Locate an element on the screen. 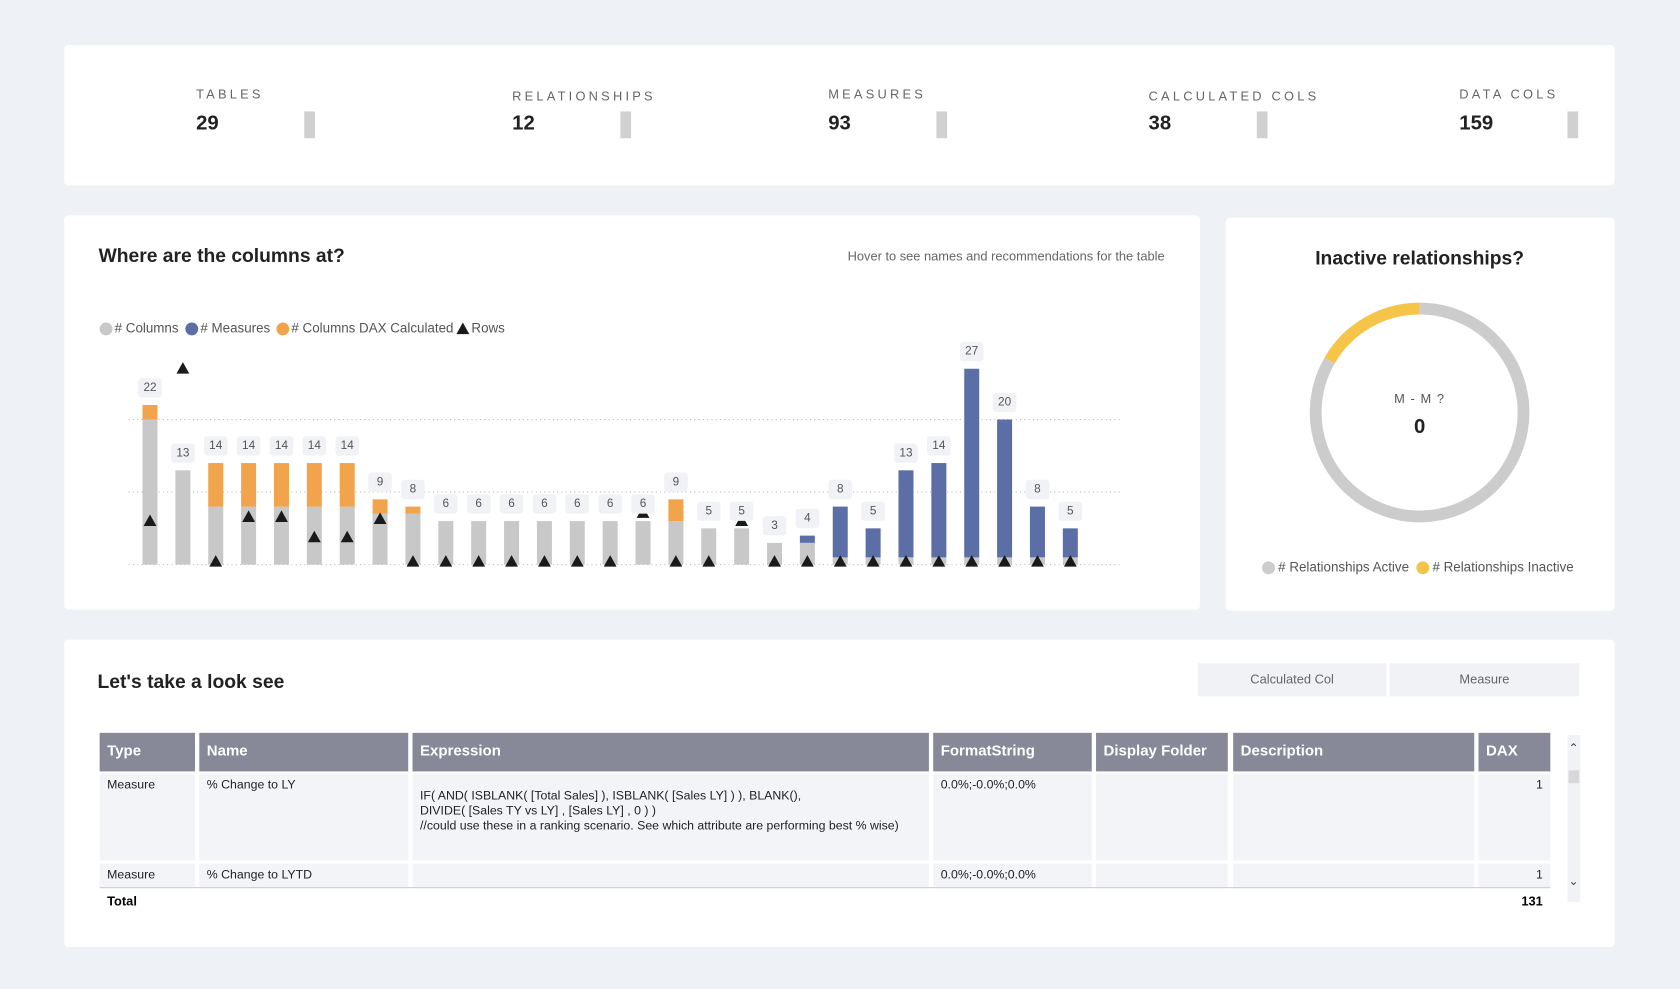  kpi-label: DATA COLS is located at coordinates (1509, 94).